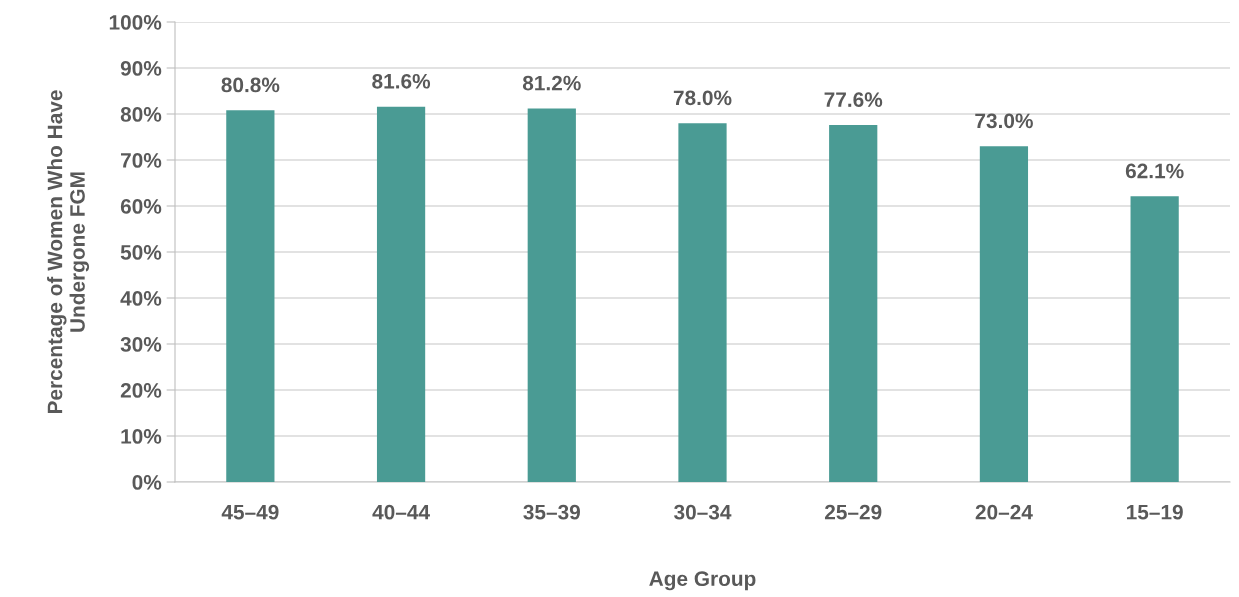 This screenshot has height=597, width=1239. What do you see at coordinates (1154, 512) in the screenshot?
I see `x-tick-label: 15–19` at bounding box center [1154, 512].